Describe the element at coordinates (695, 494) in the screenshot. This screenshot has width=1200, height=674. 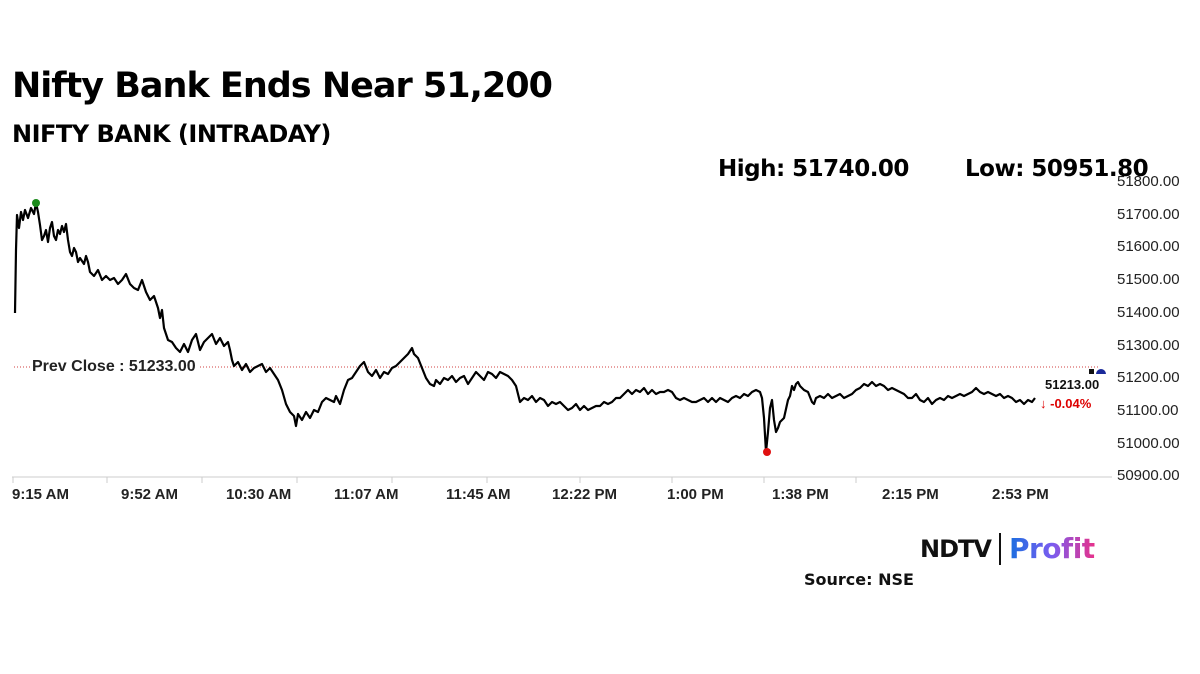
I see `x-tick: 1:00 PM` at that location.